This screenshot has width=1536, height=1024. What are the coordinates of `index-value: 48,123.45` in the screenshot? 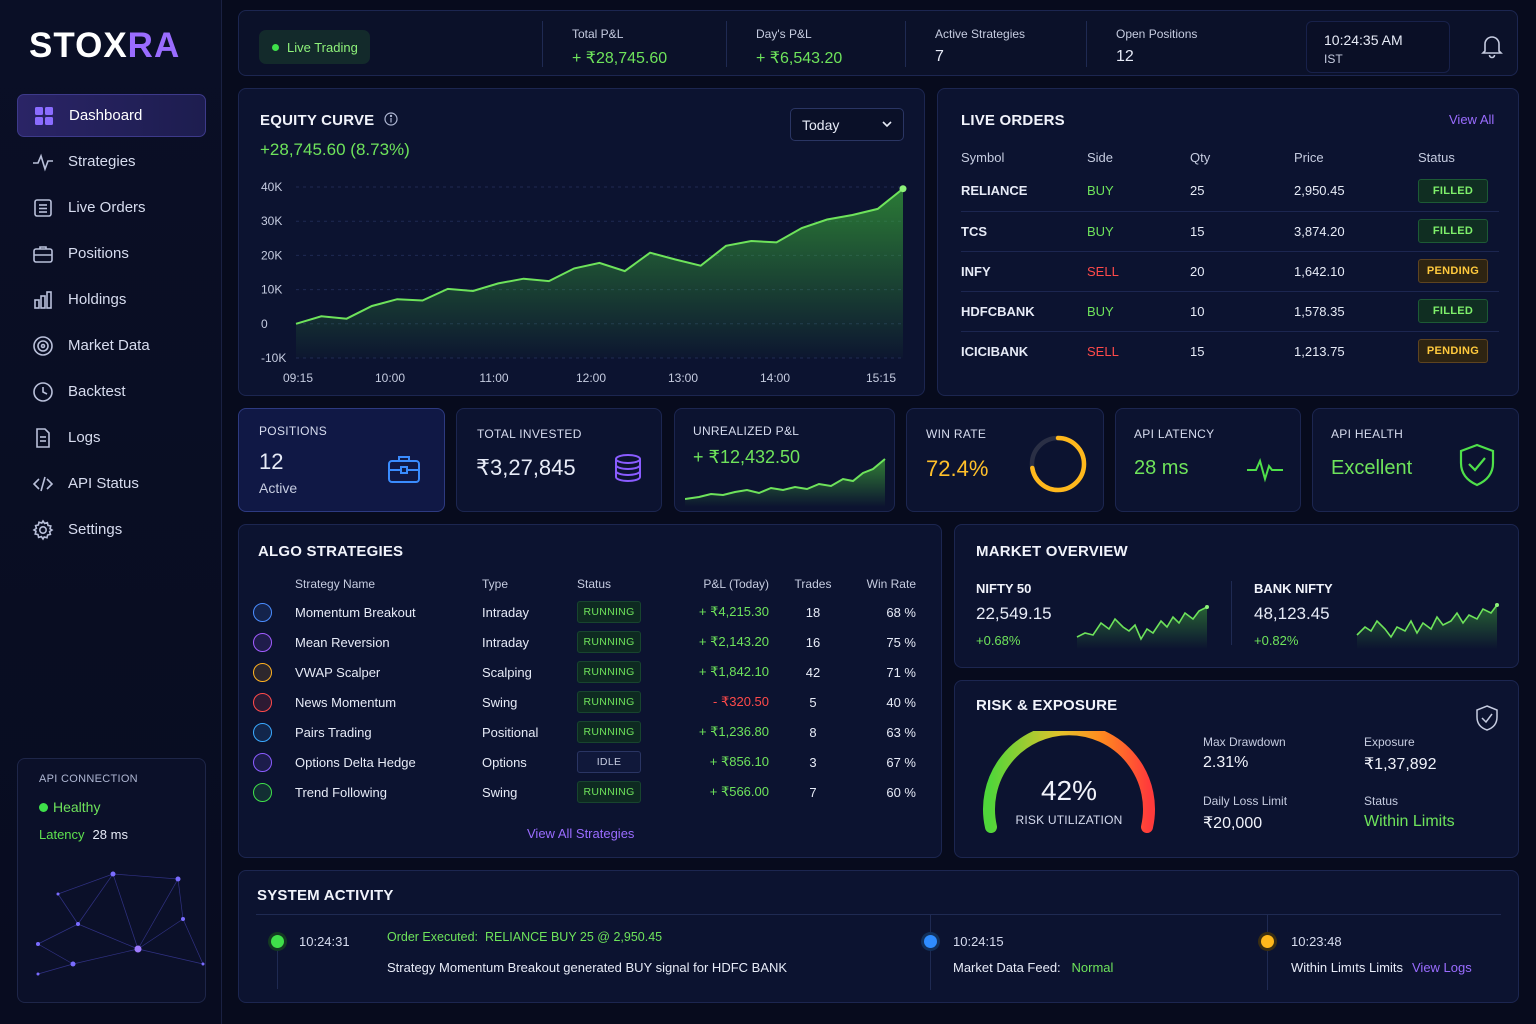 It's located at (1292, 613).